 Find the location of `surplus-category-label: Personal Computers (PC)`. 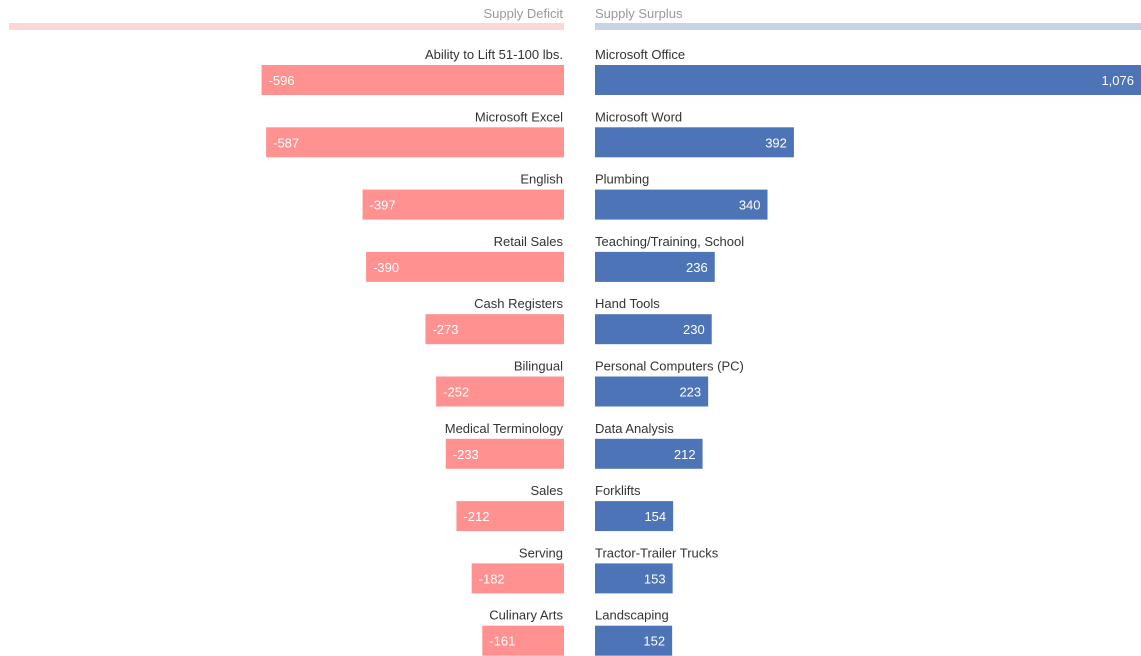

surplus-category-label: Personal Computers (PC) is located at coordinates (669, 366).